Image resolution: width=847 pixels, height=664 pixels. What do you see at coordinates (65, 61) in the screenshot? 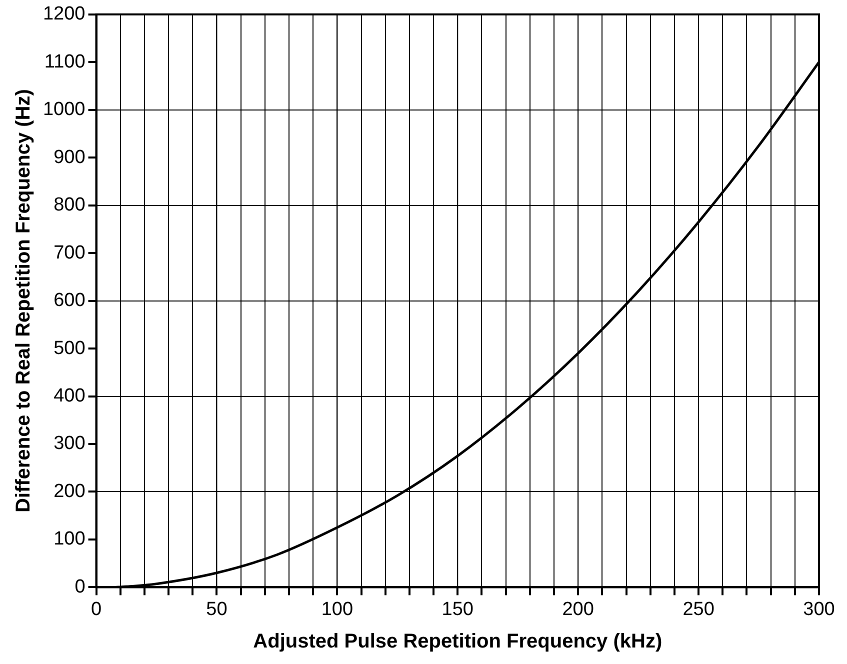
I see `y-tick-label: 1100` at bounding box center [65, 61].